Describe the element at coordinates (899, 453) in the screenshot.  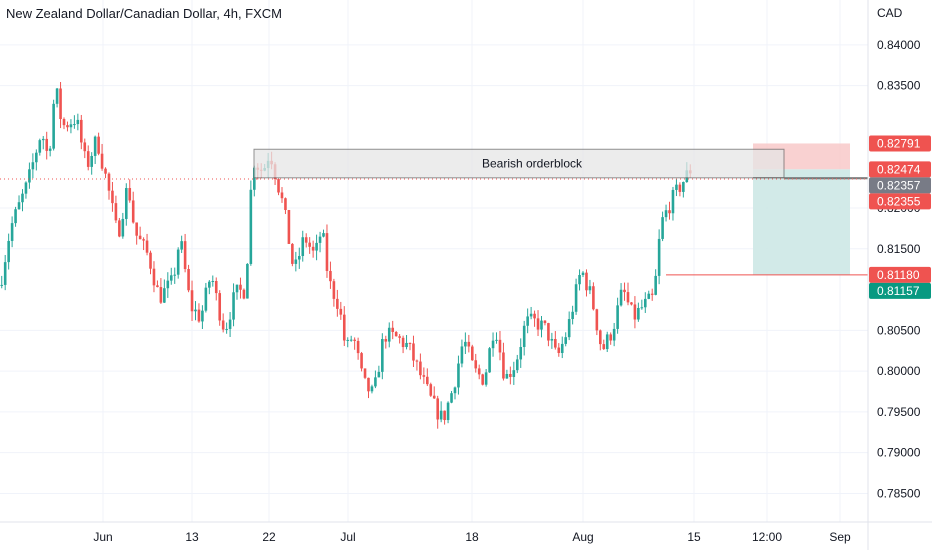
I see `y-tick-label: 0.79000` at that location.